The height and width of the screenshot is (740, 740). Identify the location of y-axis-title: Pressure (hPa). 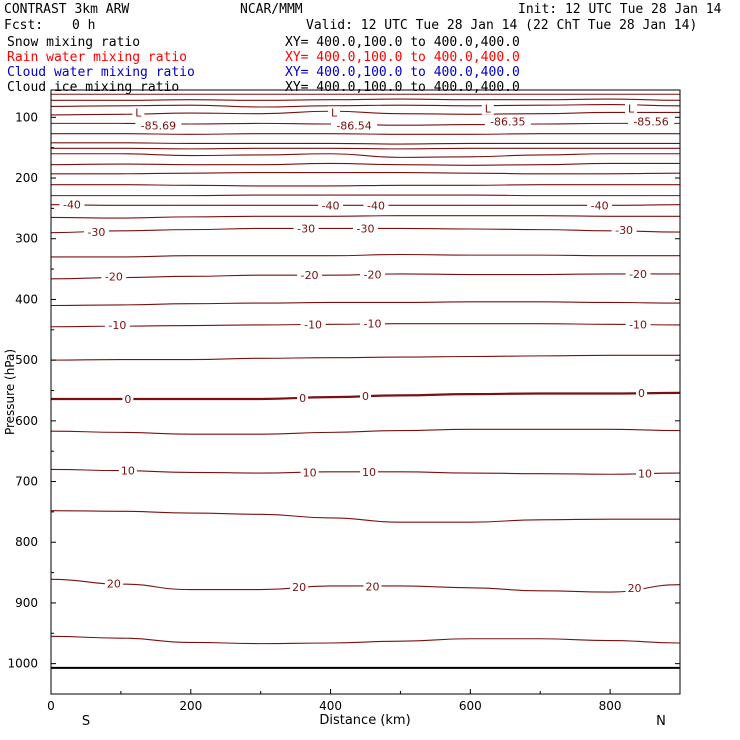
(10, 392).